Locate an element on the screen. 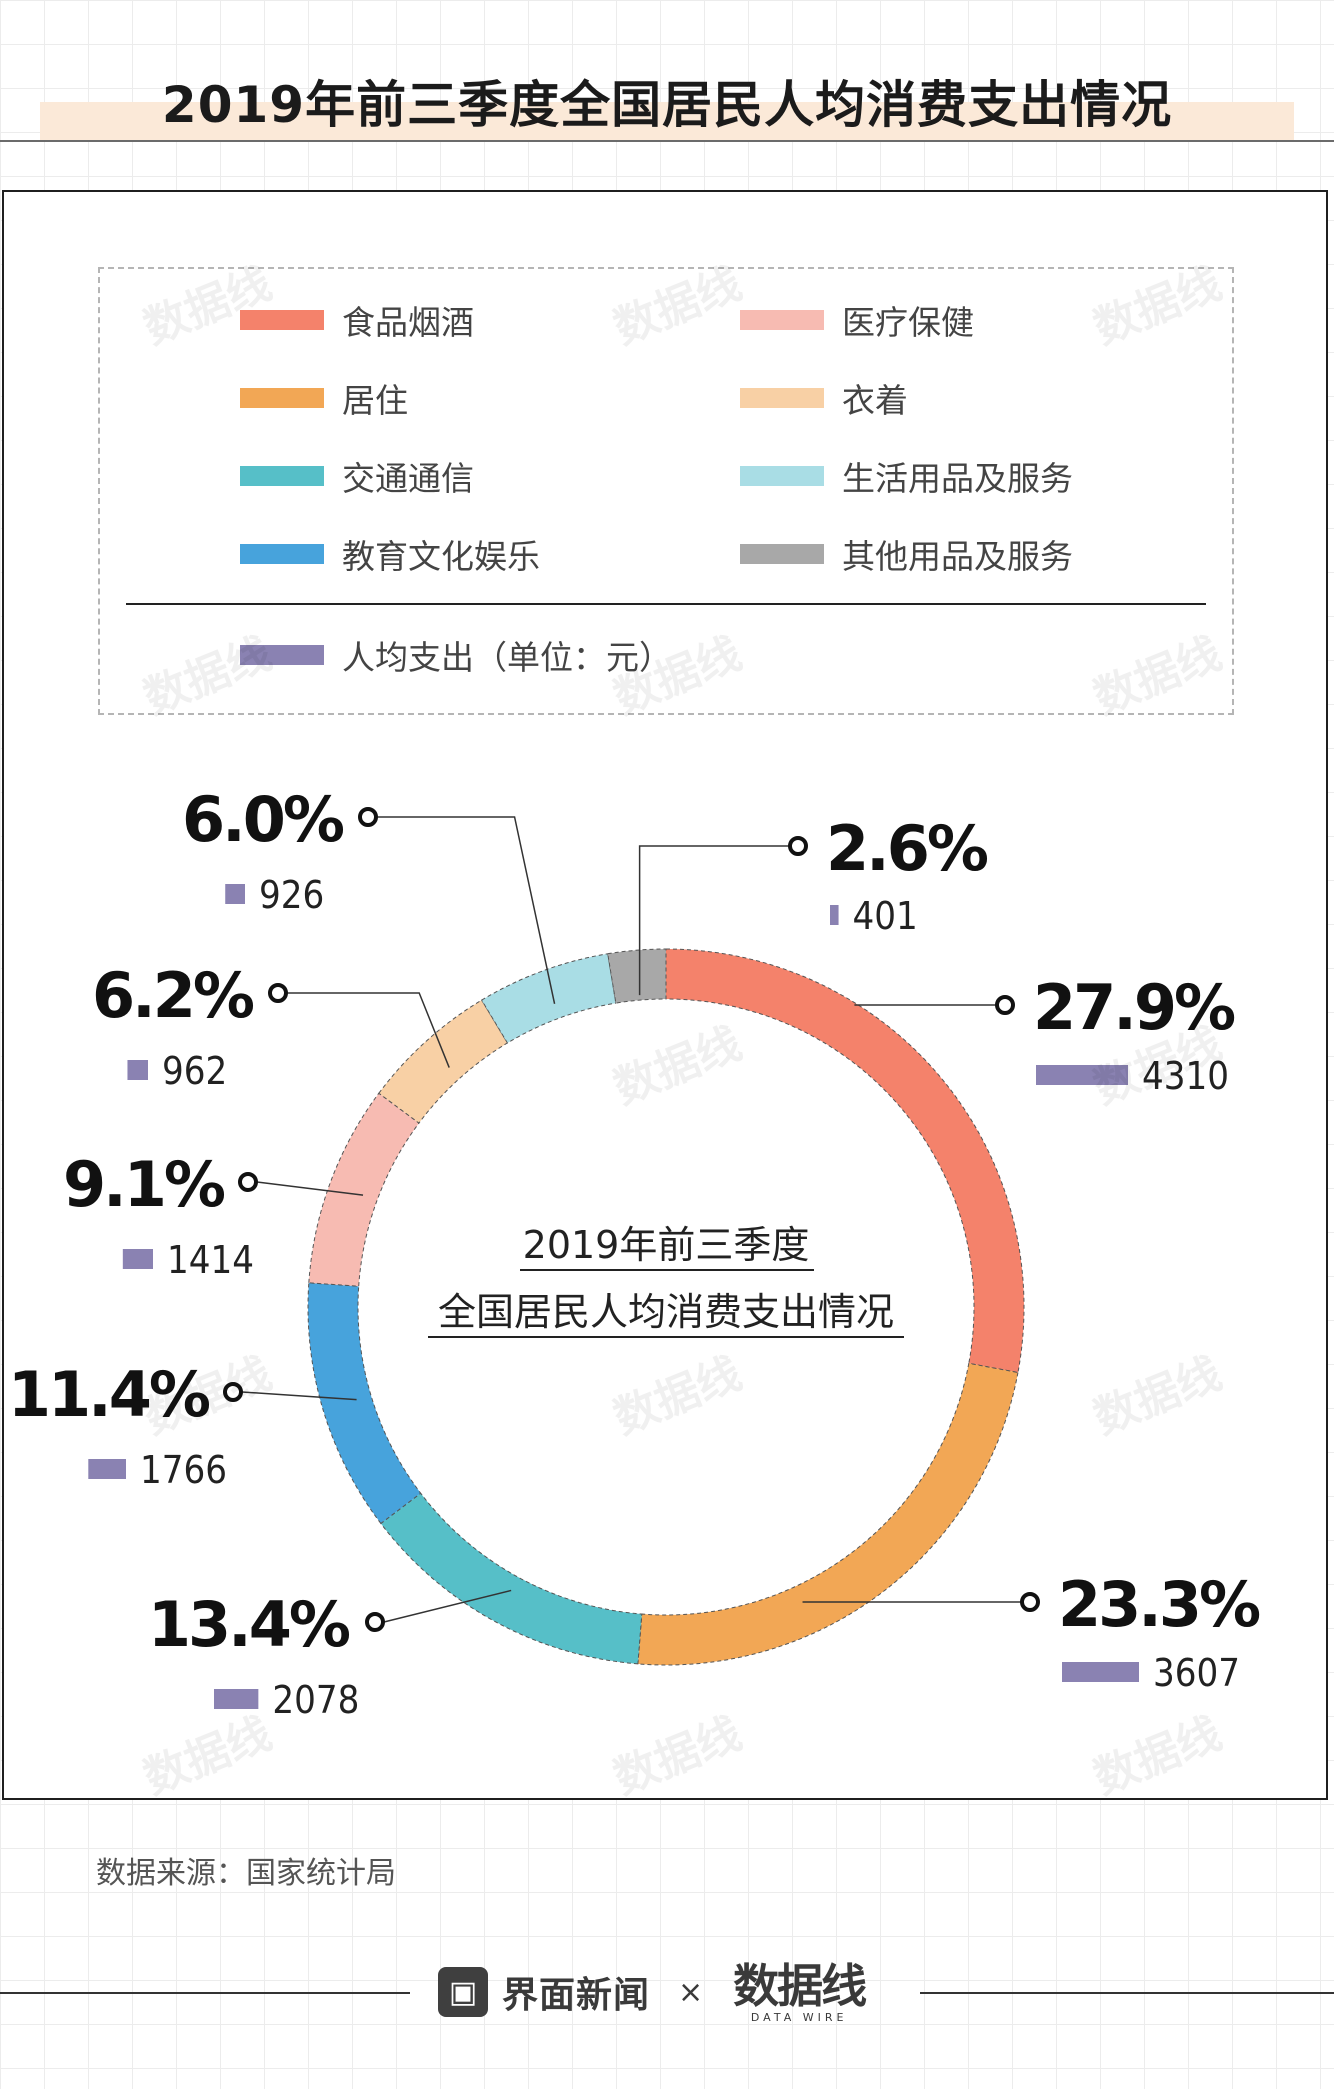 Image resolution: width=1334 pixels, height=2089 pixels. title-highlight-band is located at coordinates (667, 121).